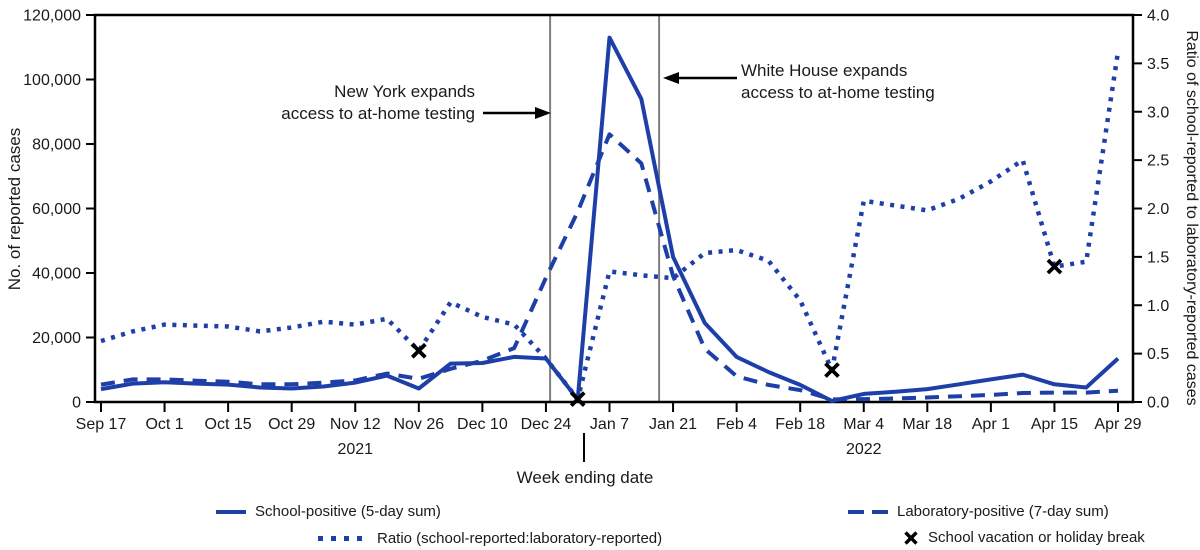 This screenshot has height=550, width=1200. Describe the element at coordinates (56, 338) in the screenshot. I see `left-axis-tick-label: 20,000` at that location.